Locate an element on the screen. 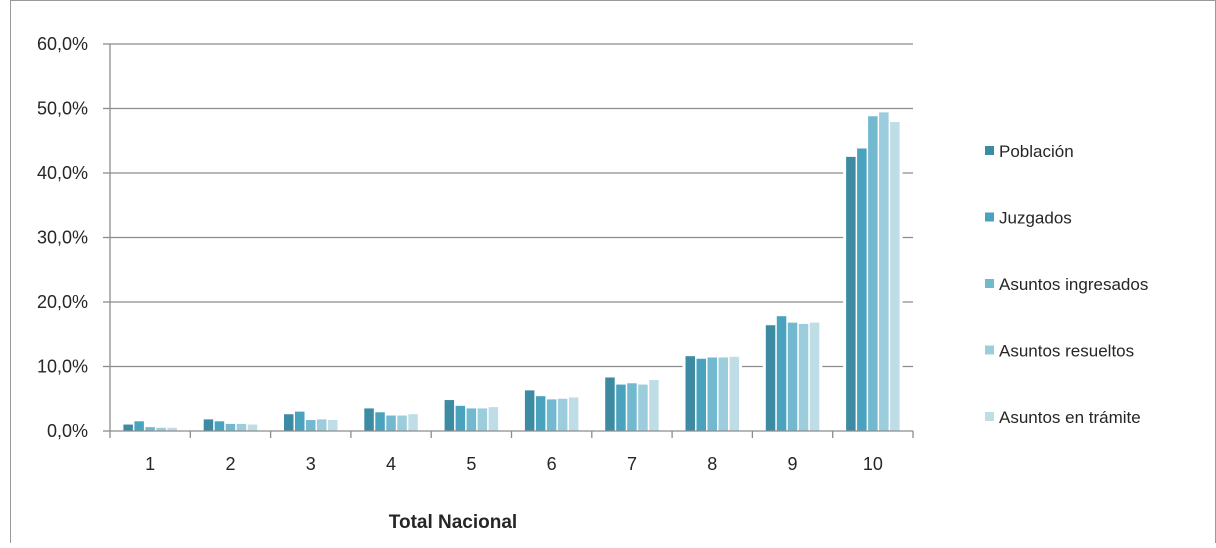  legend-label: Asuntos resueltos is located at coordinates (1066, 351).